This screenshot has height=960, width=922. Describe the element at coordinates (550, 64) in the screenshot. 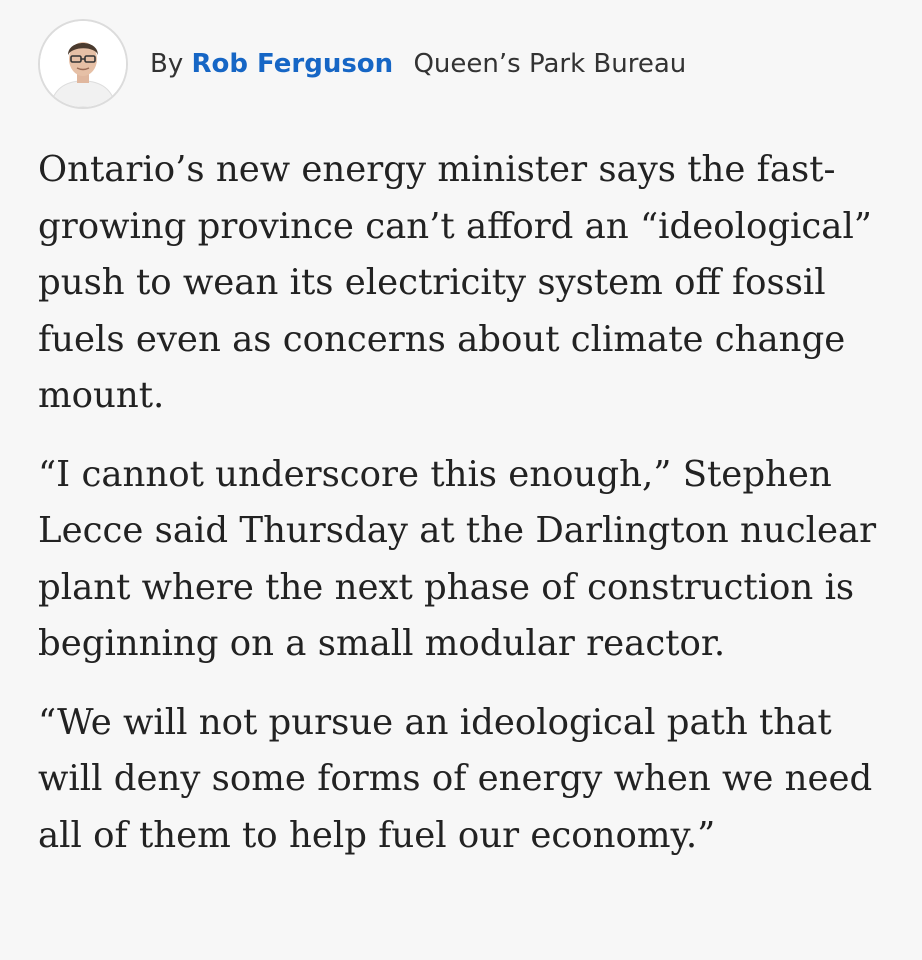

I see `byline-desk: Queen’s Park Bureau` at that location.